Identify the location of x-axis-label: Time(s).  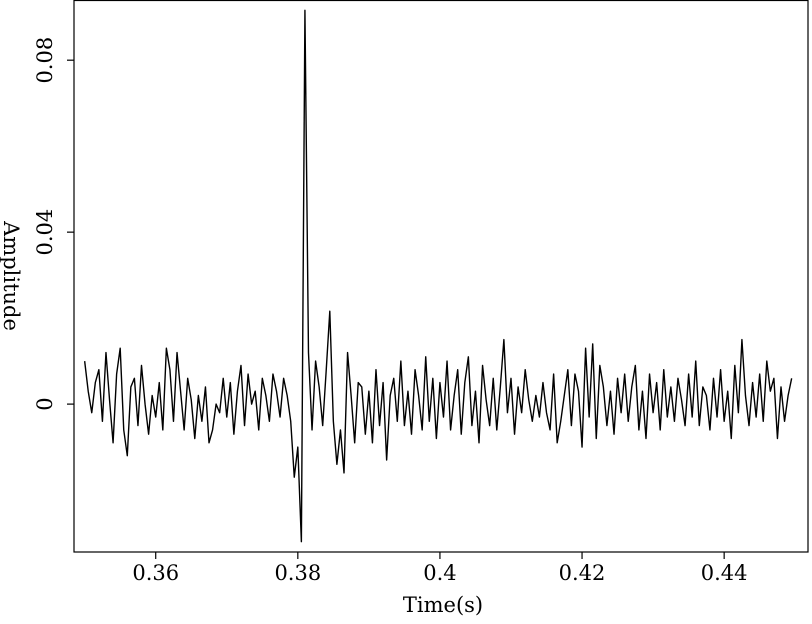
(443, 605).